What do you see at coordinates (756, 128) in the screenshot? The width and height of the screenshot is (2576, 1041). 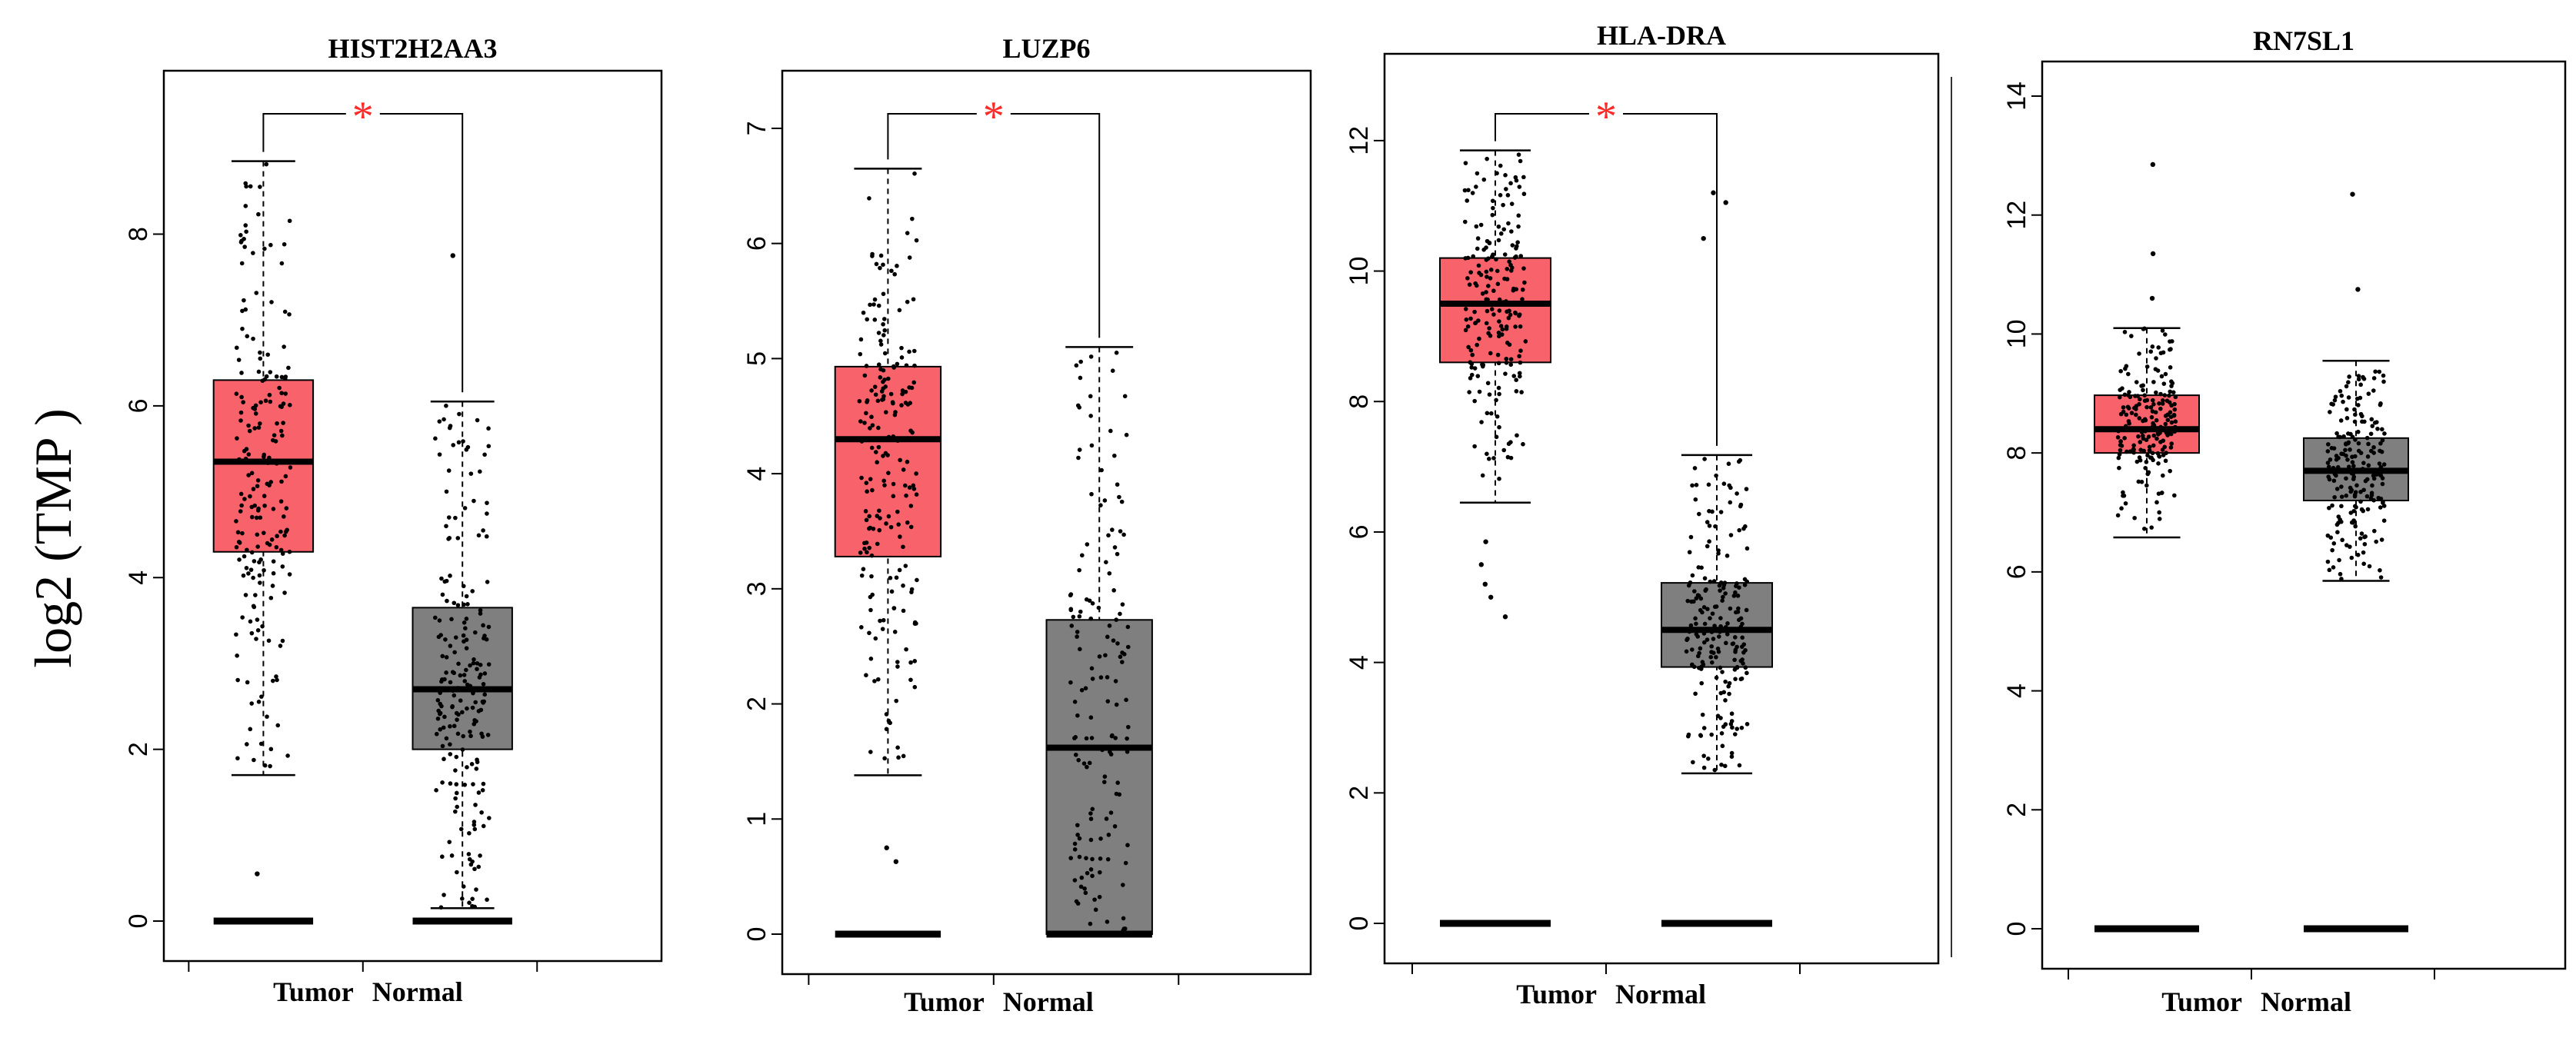 I see `y-tick-label: 7` at bounding box center [756, 128].